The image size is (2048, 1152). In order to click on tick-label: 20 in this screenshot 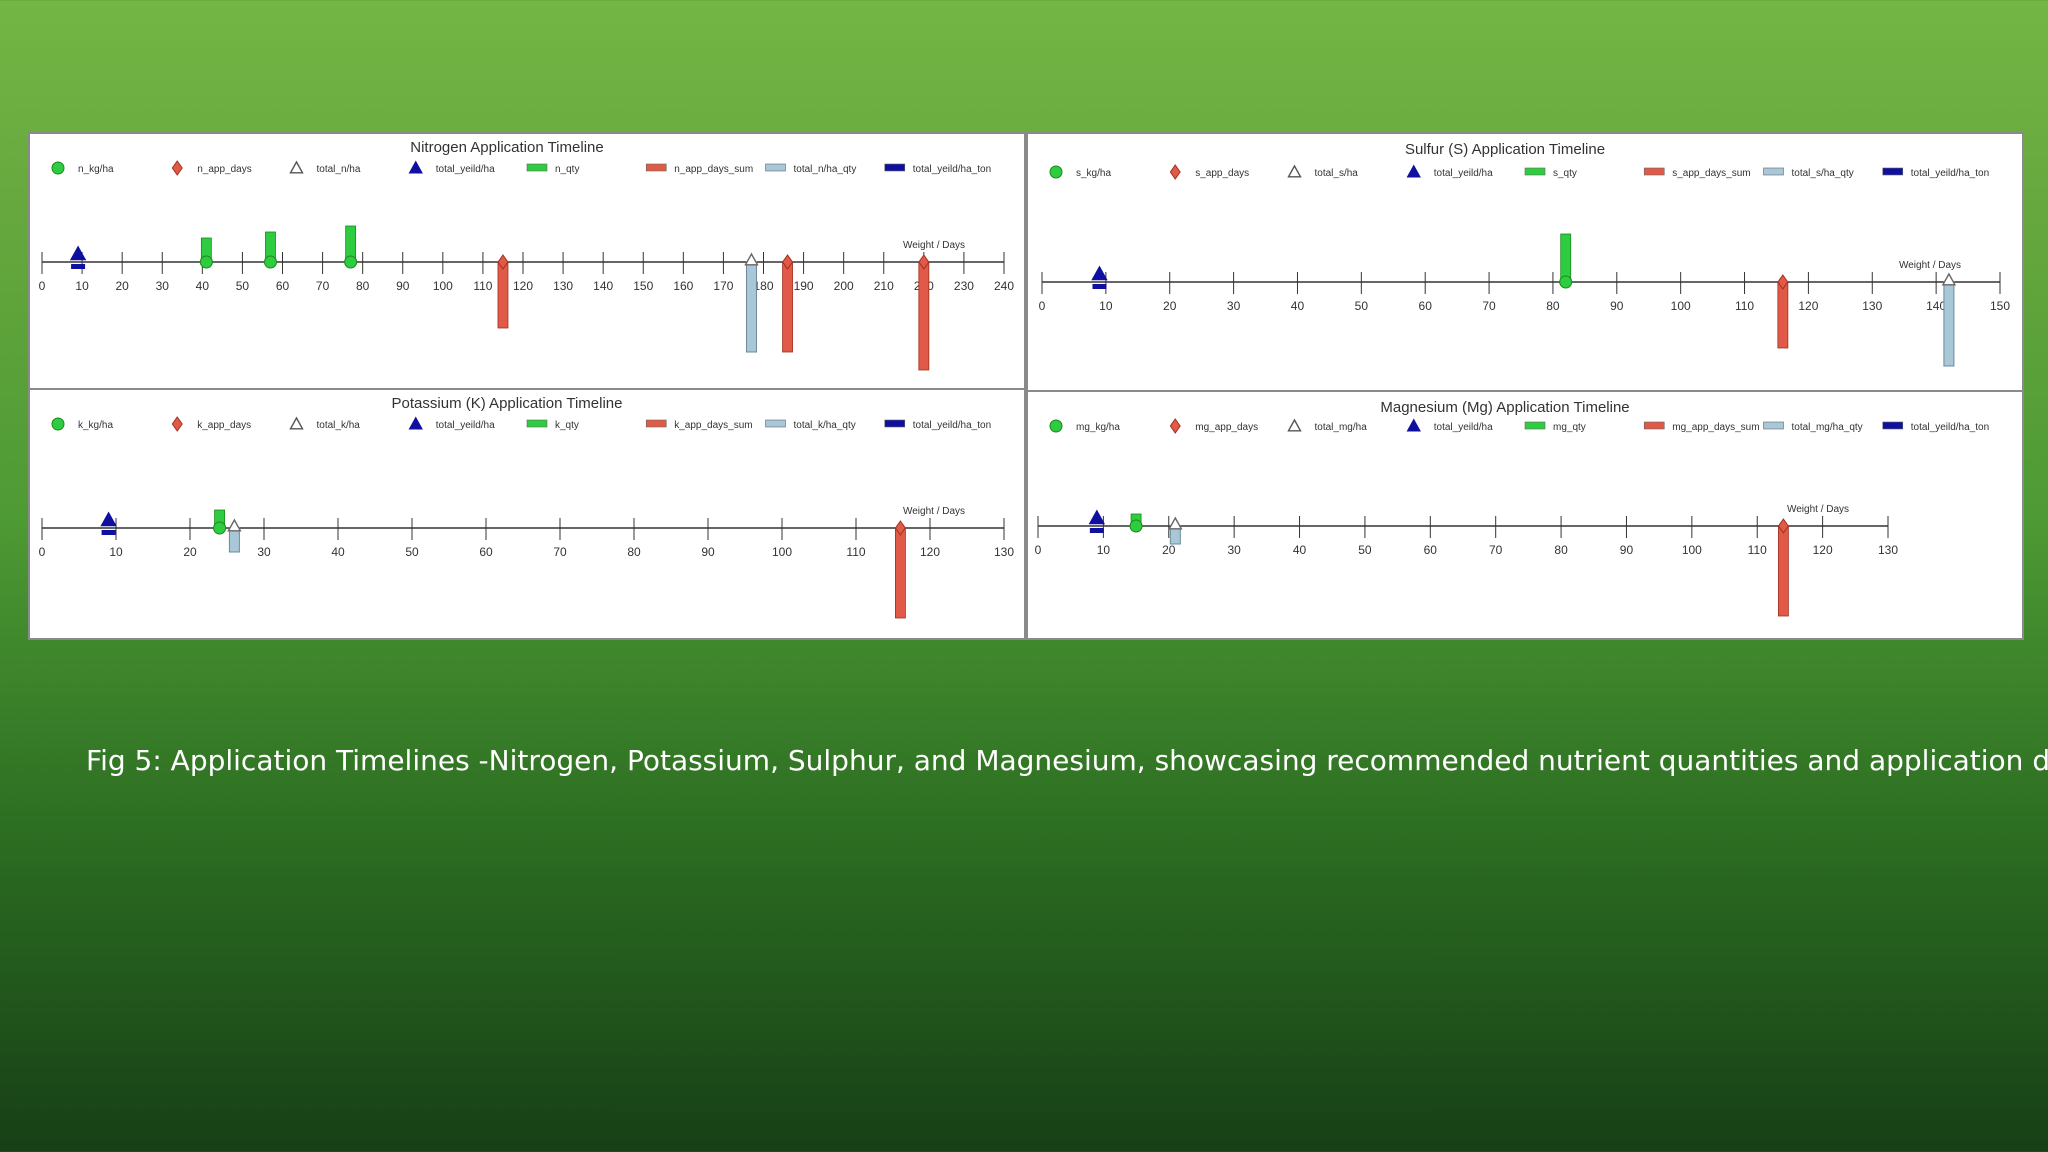, I will do `click(1170, 306)`.